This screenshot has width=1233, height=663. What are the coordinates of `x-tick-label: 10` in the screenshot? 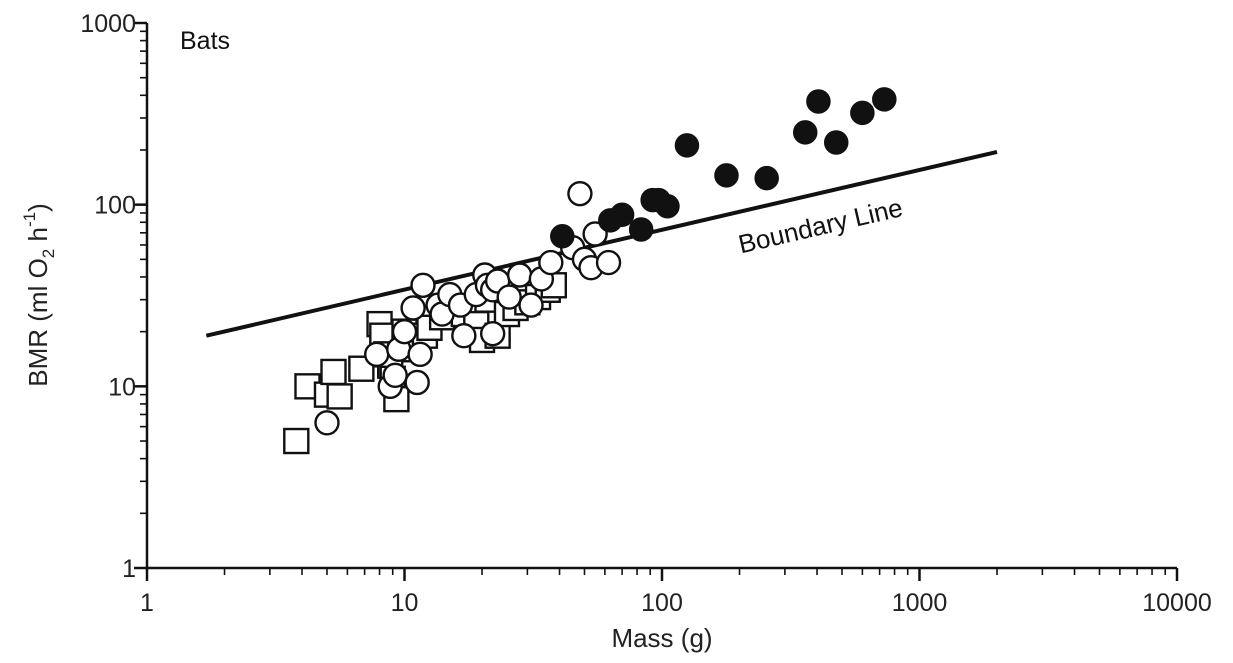 It's located at (405, 603).